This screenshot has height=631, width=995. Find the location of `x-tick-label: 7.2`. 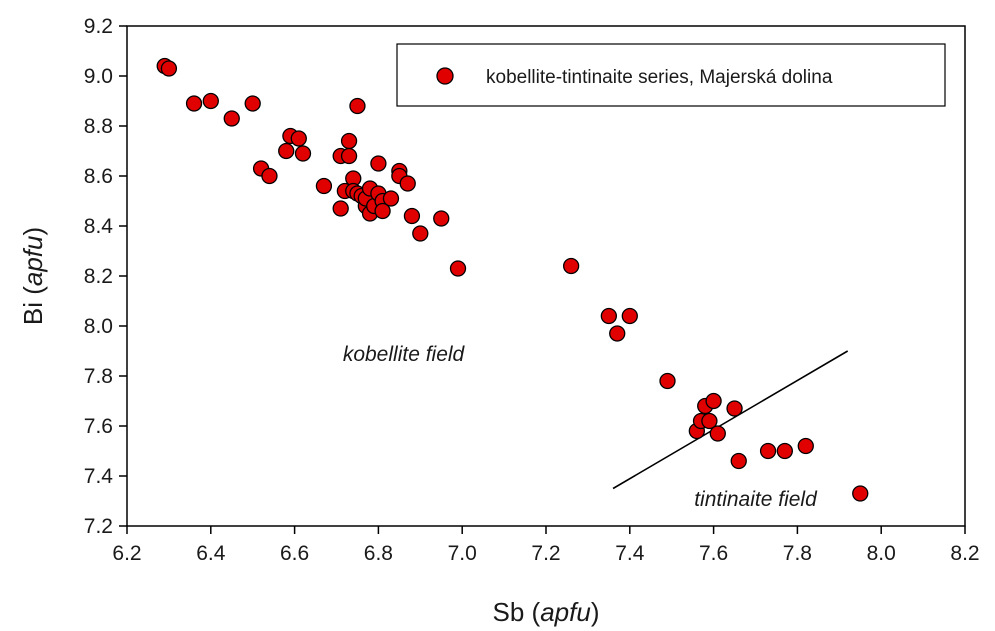

x-tick-label: 7.2 is located at coordinates (545, 553).